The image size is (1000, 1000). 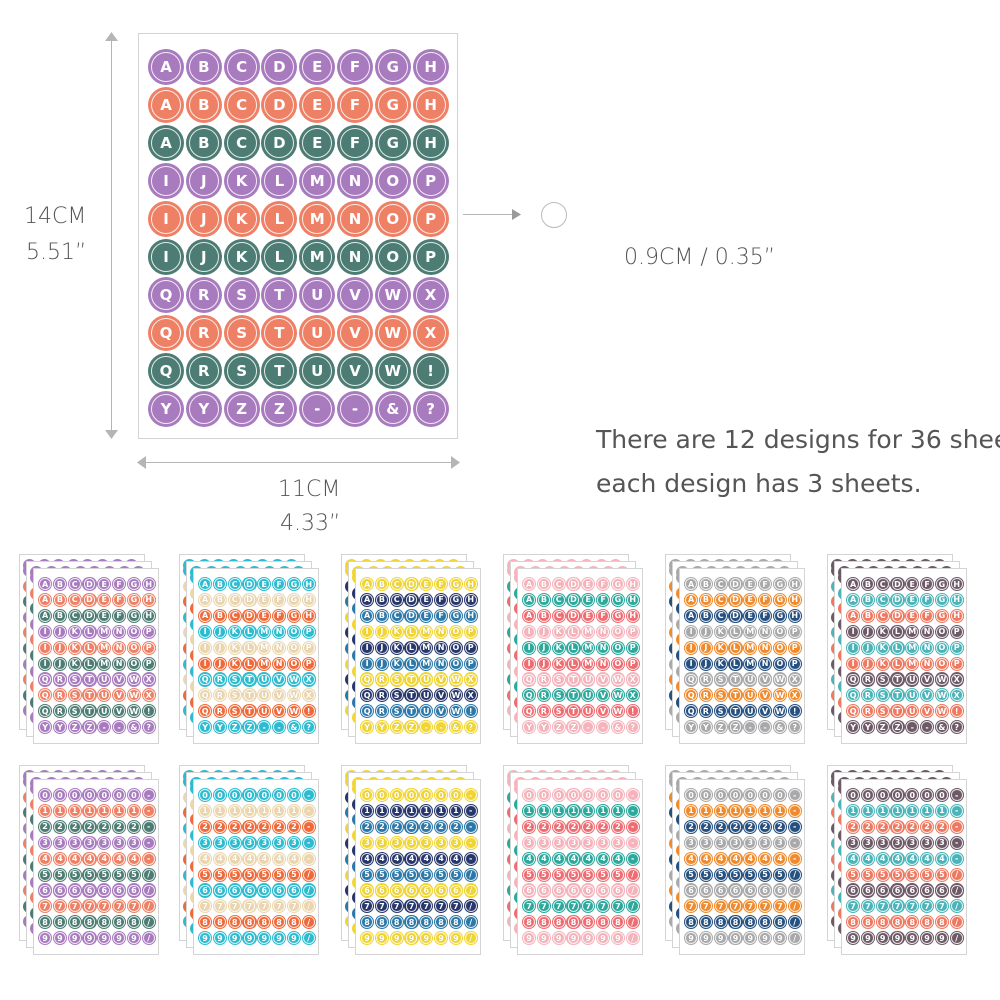 What do you see at coordinates (897, 727) in the screenshot?
I see `sticker-label: Z` at bounding box center [897, 727].